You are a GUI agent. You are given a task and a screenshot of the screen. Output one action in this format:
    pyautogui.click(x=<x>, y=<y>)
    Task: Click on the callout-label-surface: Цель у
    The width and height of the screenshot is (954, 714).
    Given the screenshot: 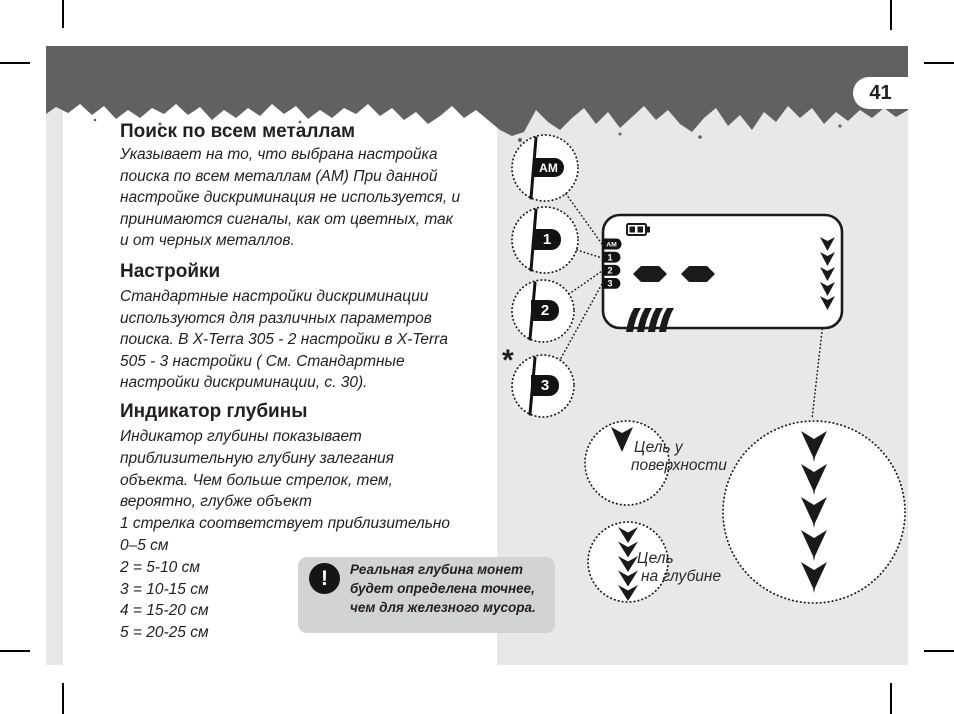 What is the action you would take?
    pyautogui.click(x=658, y=447)
    